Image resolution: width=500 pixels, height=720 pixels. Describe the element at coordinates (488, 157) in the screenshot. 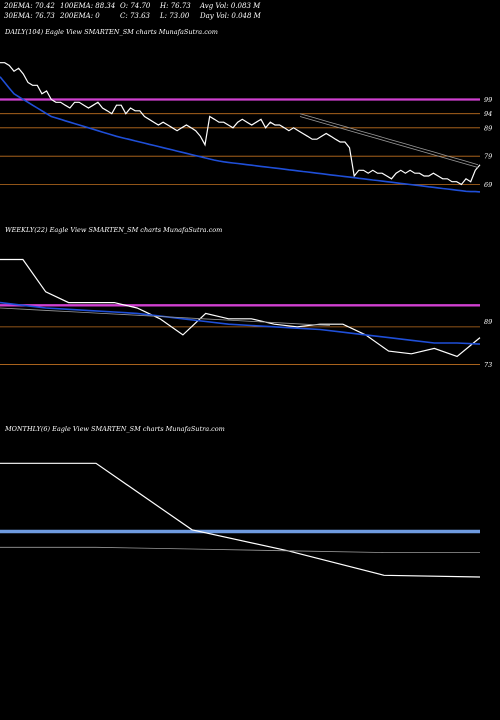

I see `price-axis-label: 79` at that location.